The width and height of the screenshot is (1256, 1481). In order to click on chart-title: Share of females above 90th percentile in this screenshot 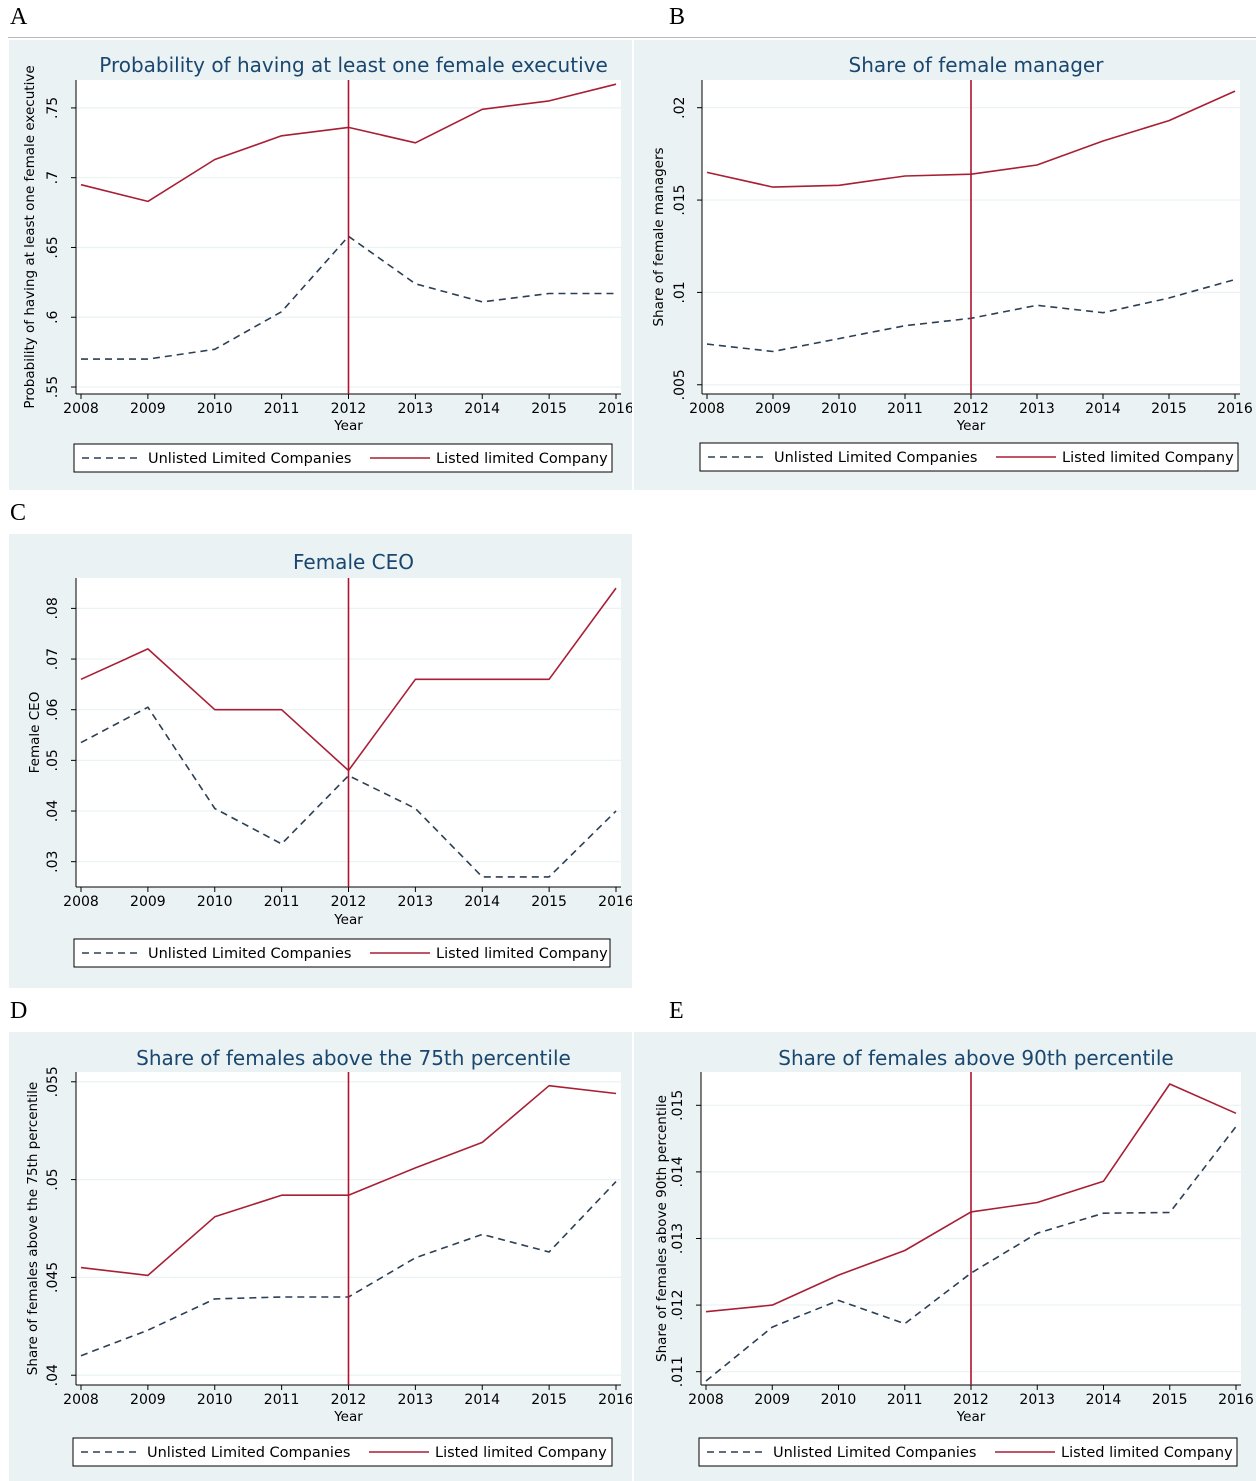, I will do `click(975, 1058)`.